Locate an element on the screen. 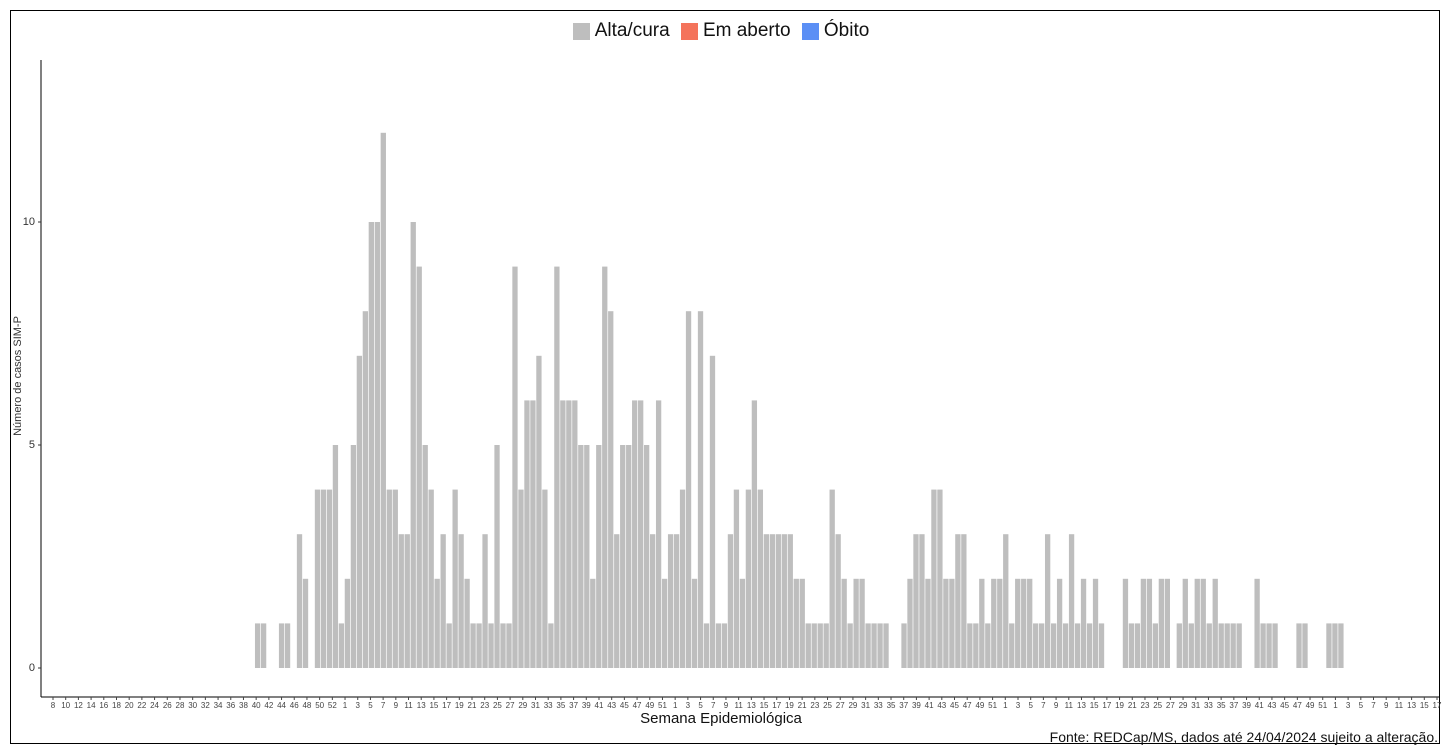 This screenshot has width=1442, height=746. x-tick-label-54: 11 is located at coordinates (738, 705).